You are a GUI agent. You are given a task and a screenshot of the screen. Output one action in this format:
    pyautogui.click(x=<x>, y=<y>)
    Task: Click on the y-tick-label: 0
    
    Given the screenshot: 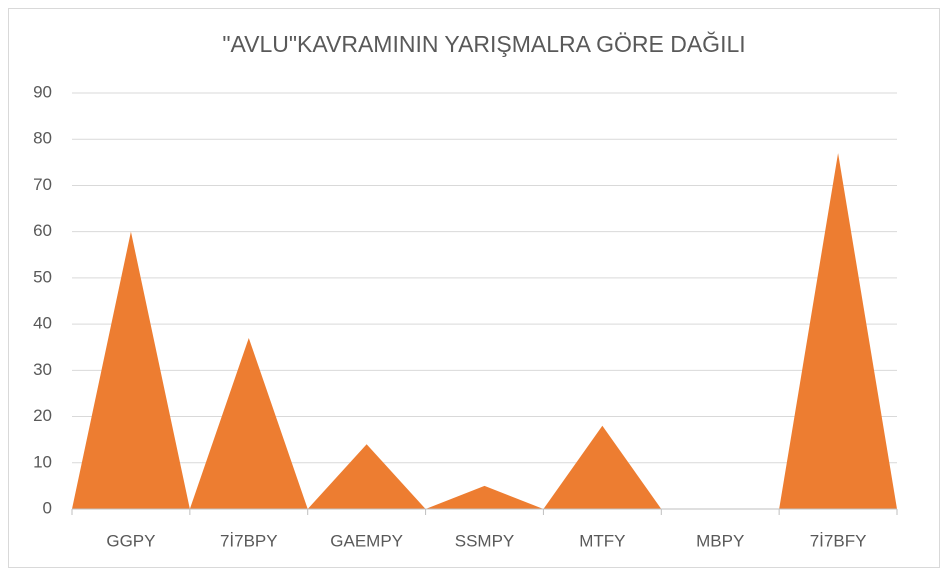 What is the action you would take?
    pyautogui.click(x=47, y=507)
    